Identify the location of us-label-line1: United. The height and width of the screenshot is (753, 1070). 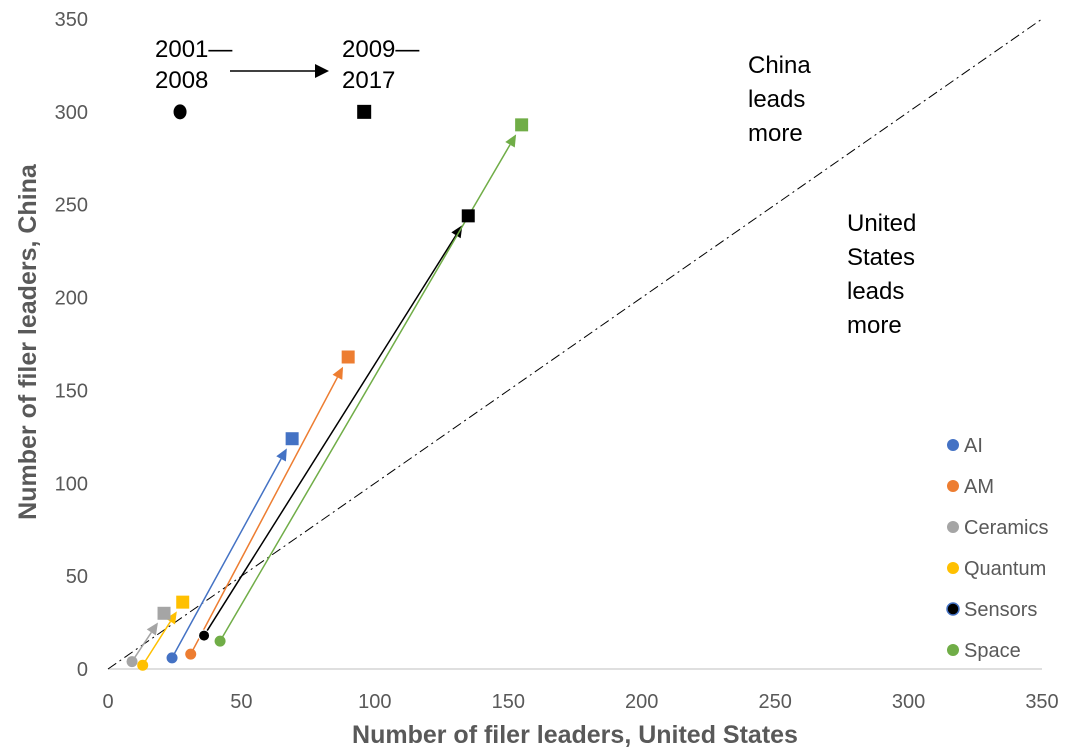
(881, 223).